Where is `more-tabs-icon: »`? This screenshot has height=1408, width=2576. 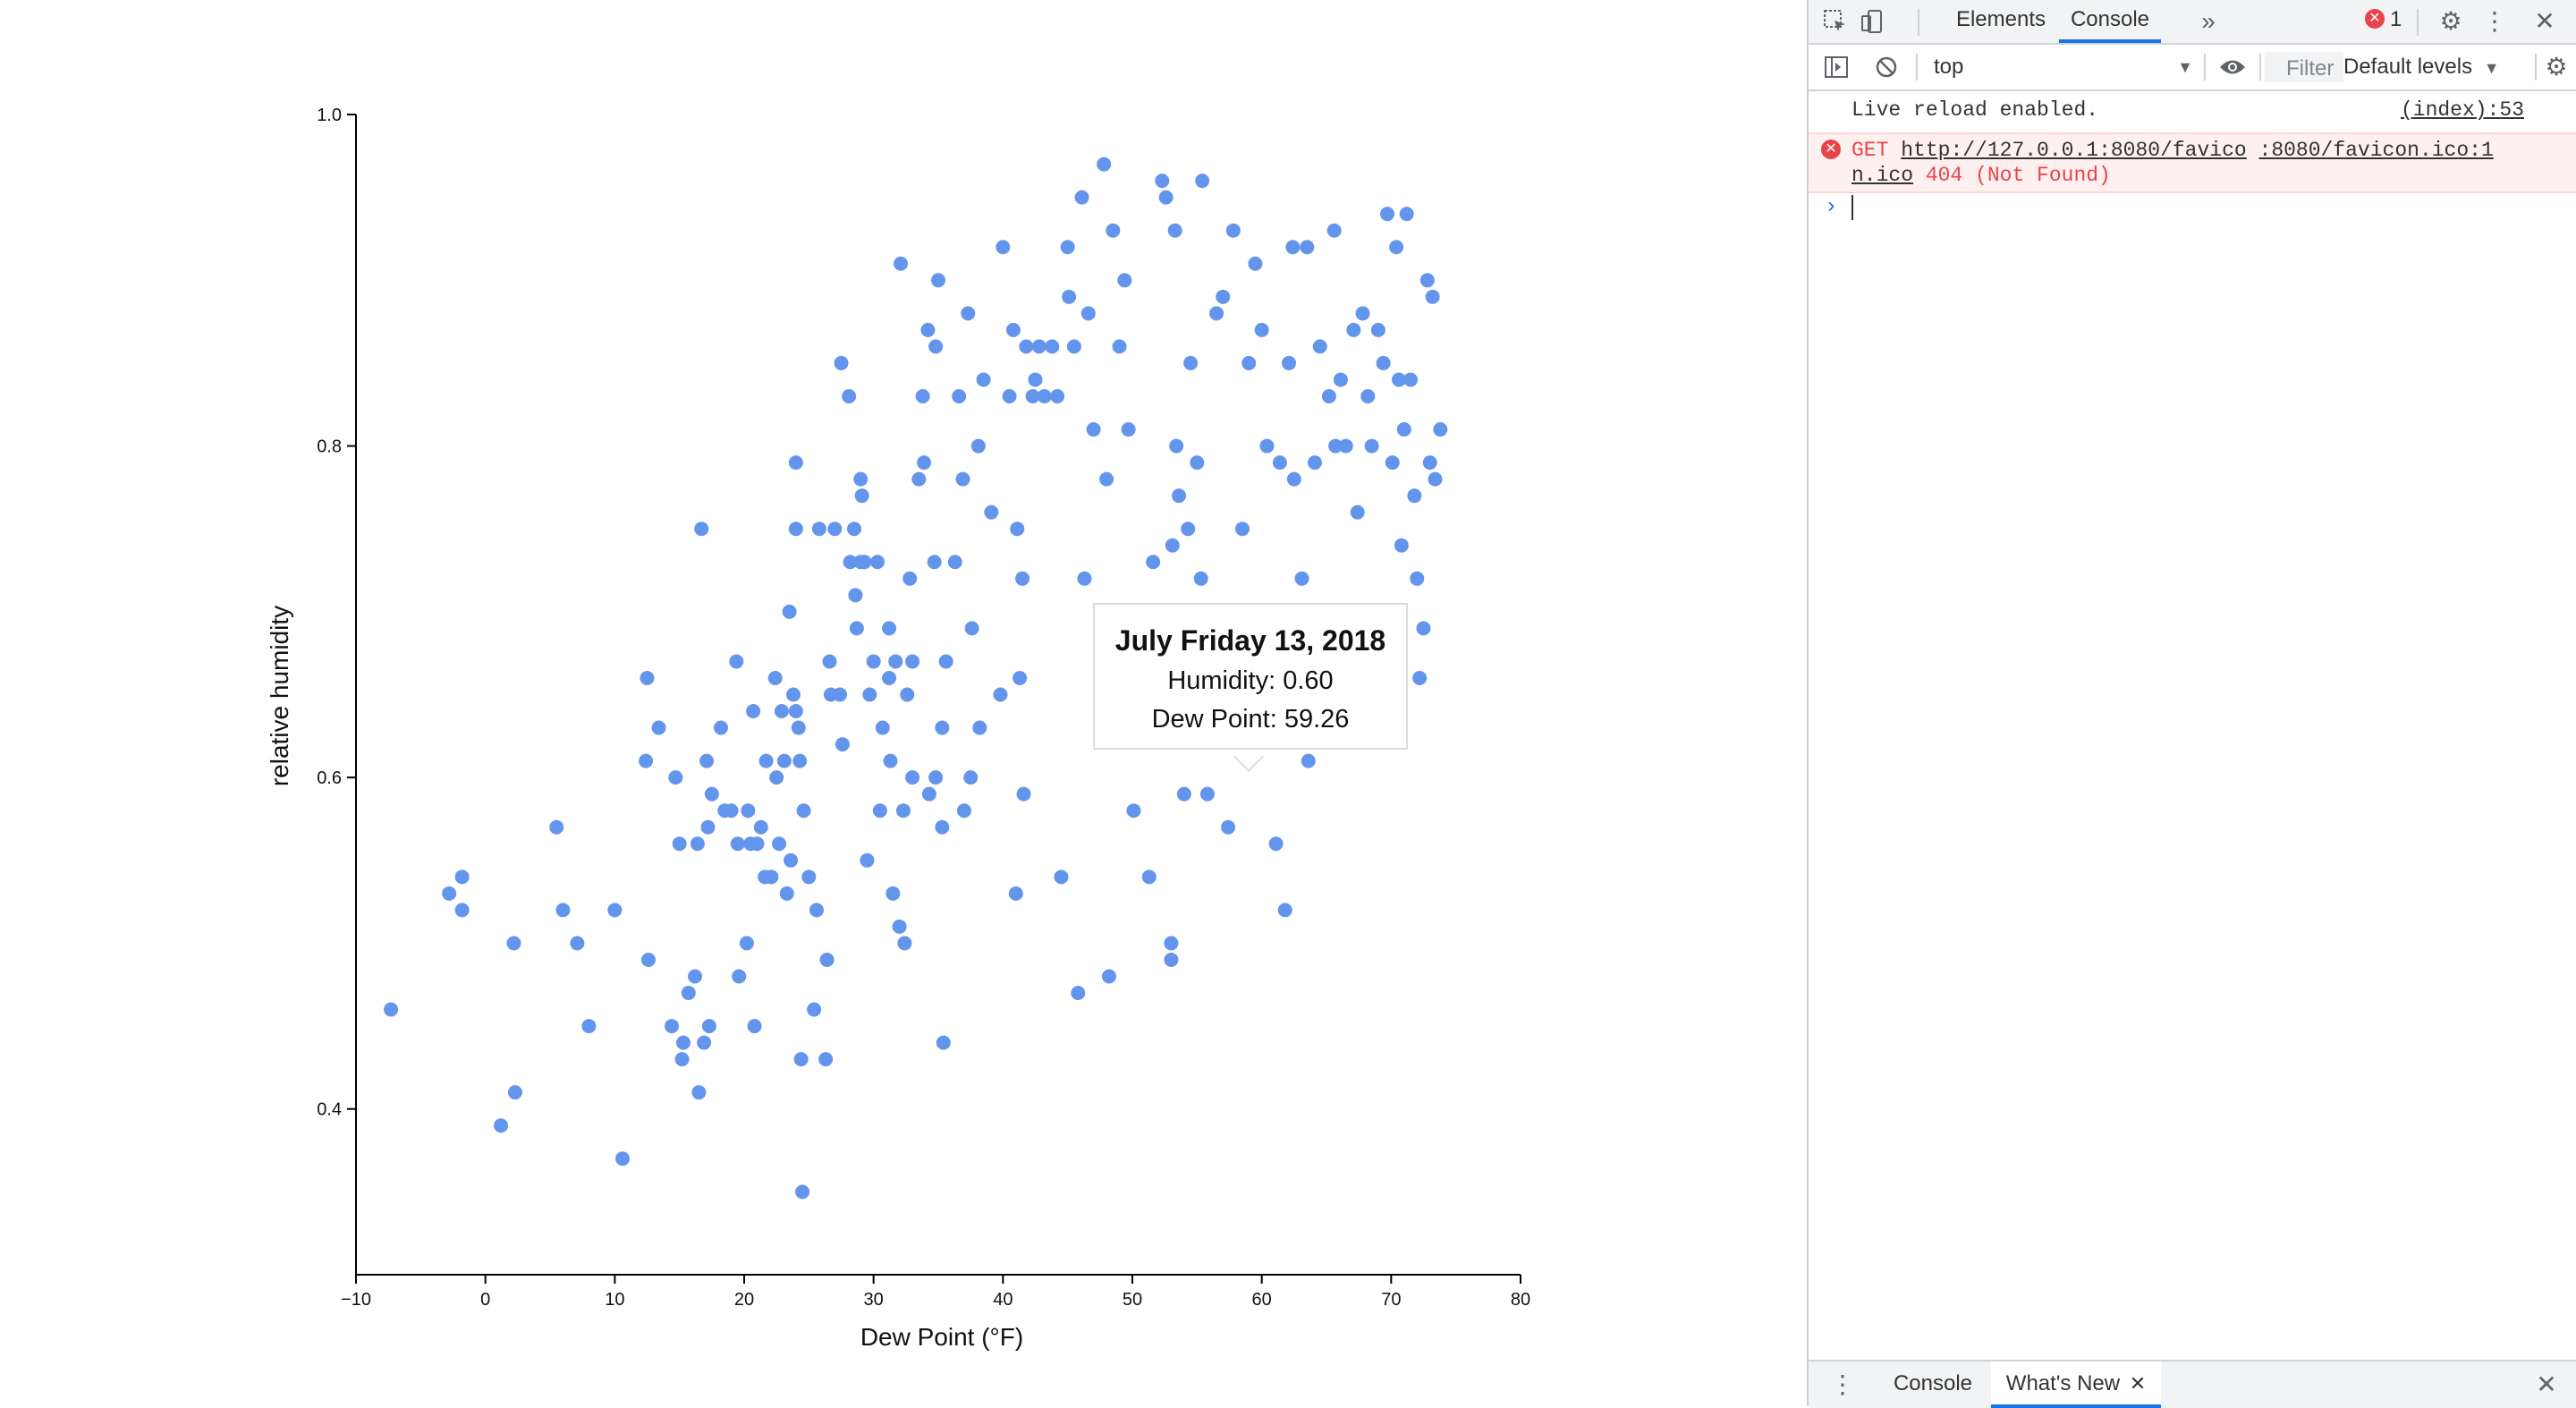
more-tabs-icon: » is located at coordinates (2208, 21).